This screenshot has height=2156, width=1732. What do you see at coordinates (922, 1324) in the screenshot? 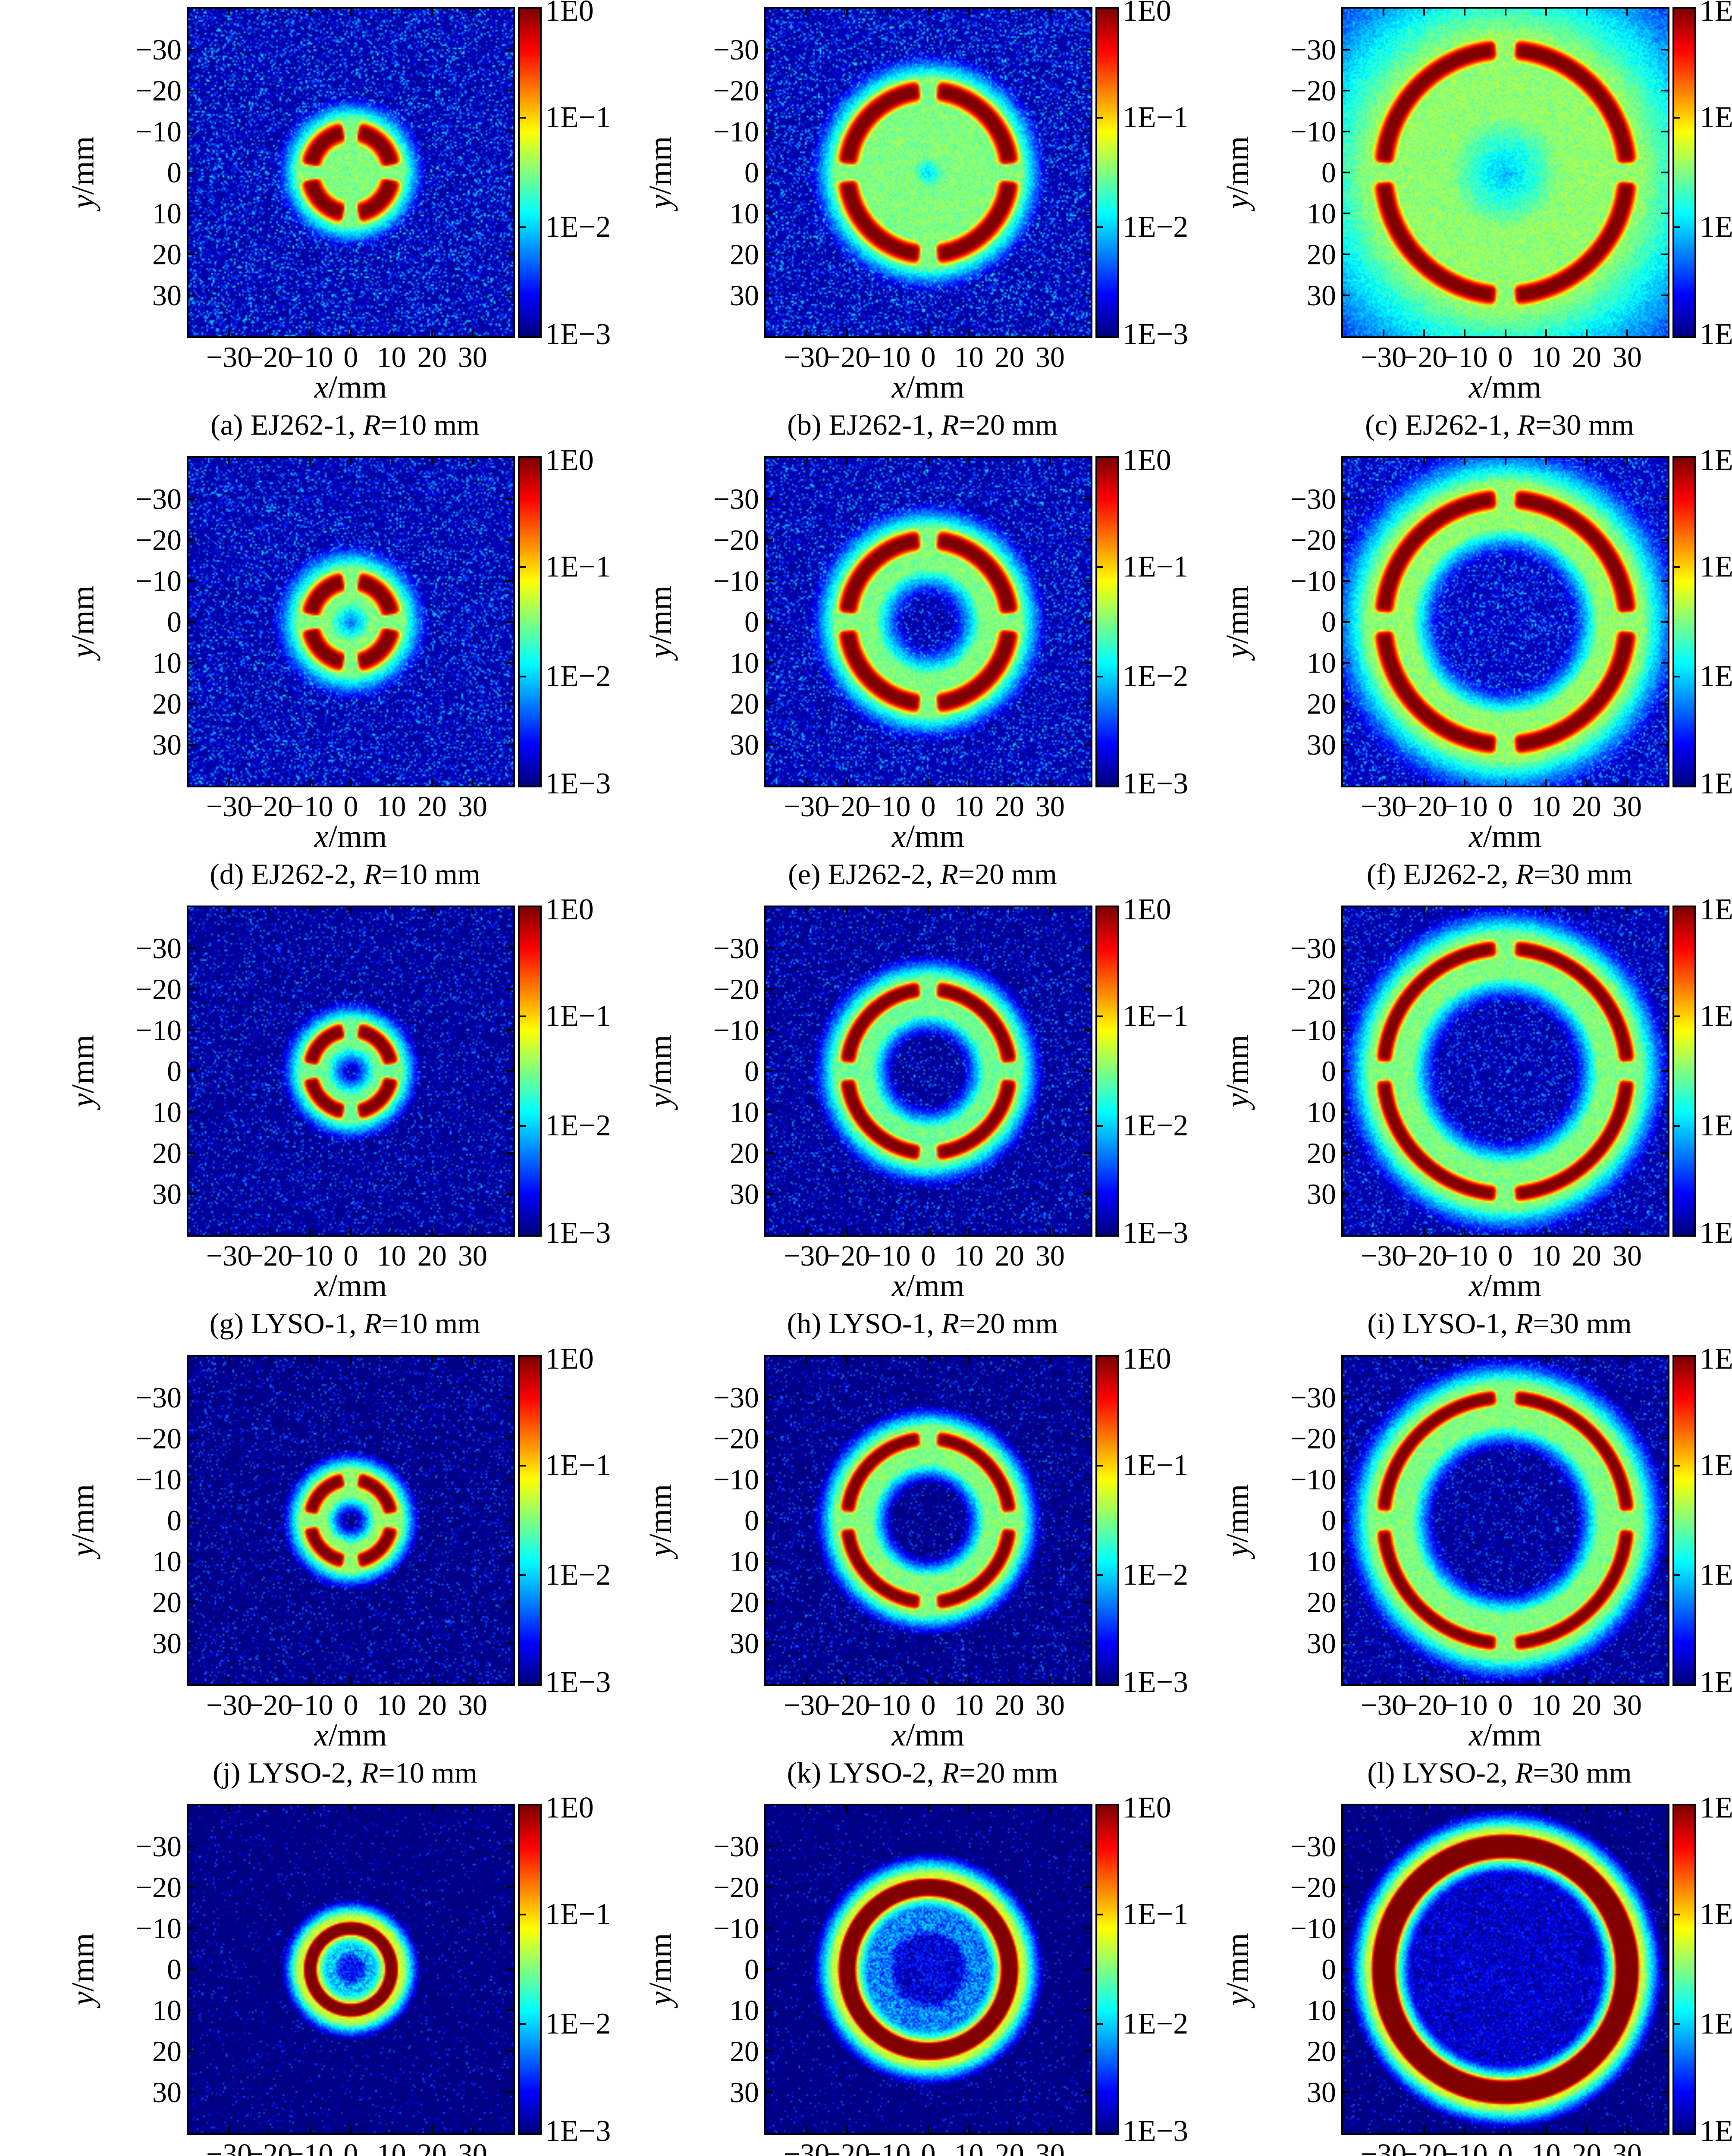
I see `subplot-caption: (h) LYSO-1, R=20 mm` at bounding box center [922, 1324].